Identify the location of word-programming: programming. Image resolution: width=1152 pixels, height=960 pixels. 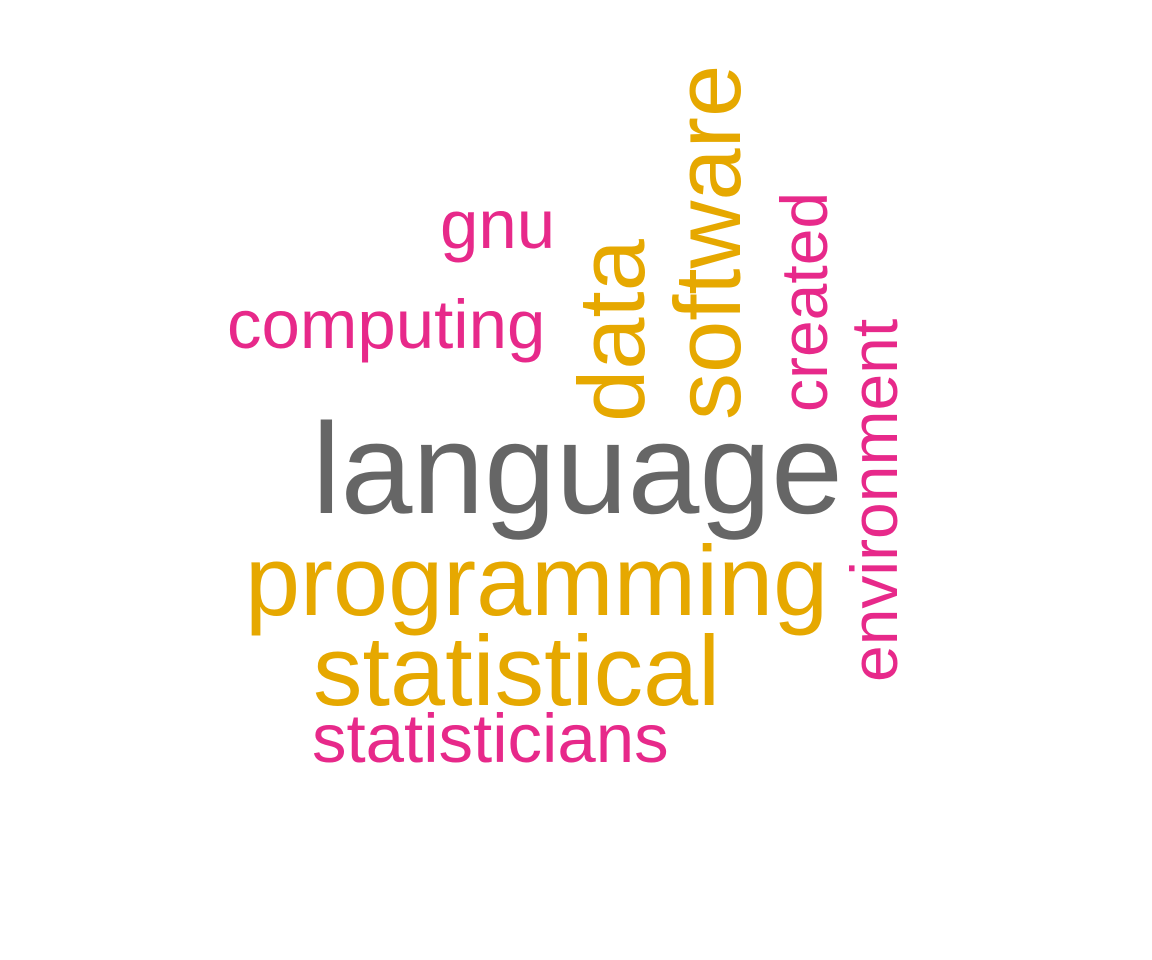
(537, 580).